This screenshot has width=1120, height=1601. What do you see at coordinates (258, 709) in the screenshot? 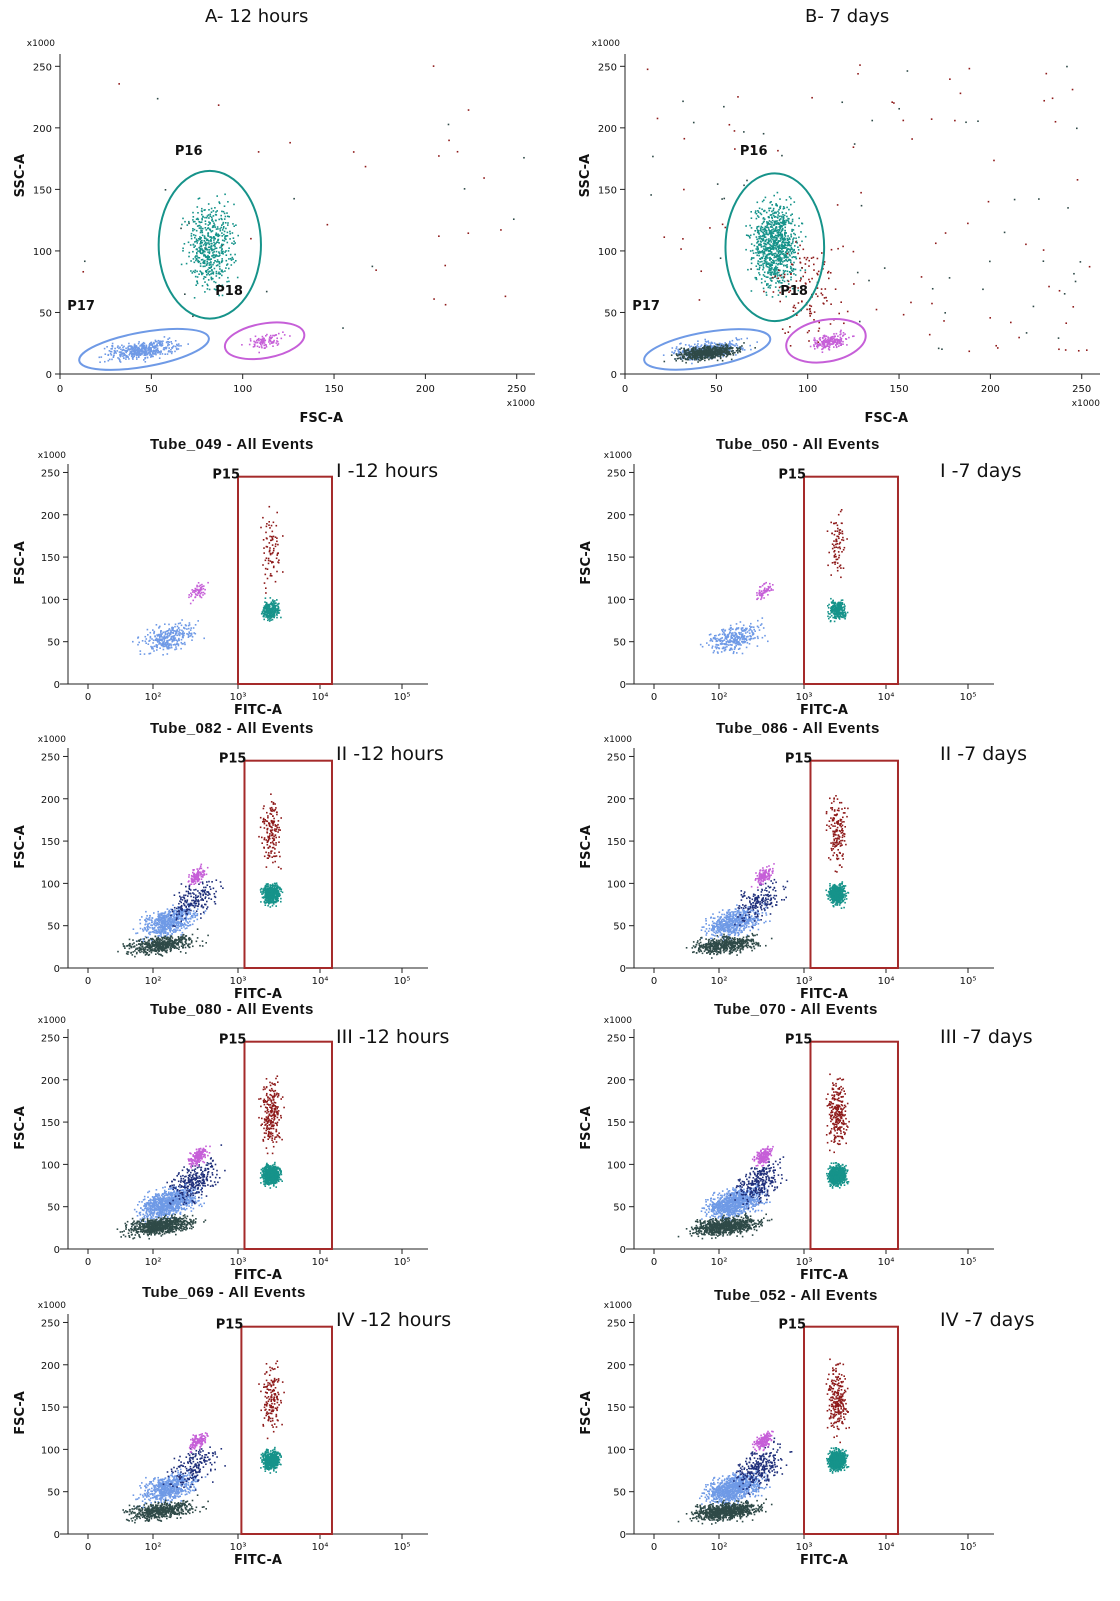
I see `x-axis-label: FITC-A` at bounding box center [258, 709].